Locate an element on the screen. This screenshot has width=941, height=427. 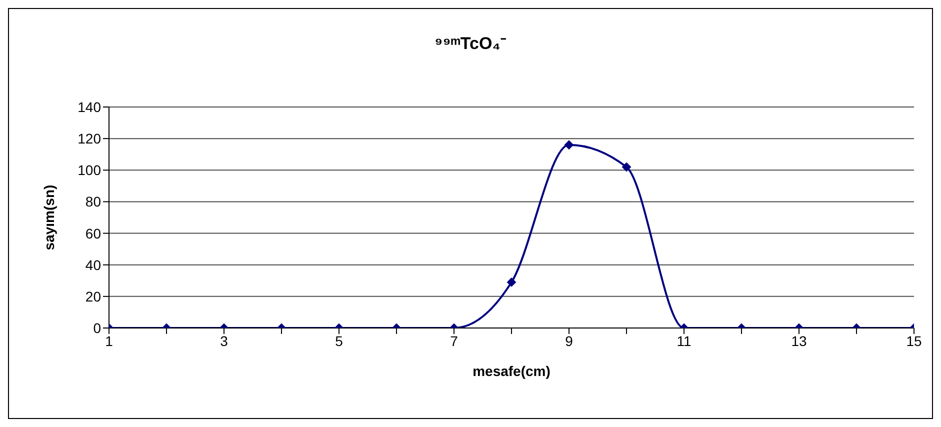
y-tick-label: 120 is located at coordinates (90, 138).